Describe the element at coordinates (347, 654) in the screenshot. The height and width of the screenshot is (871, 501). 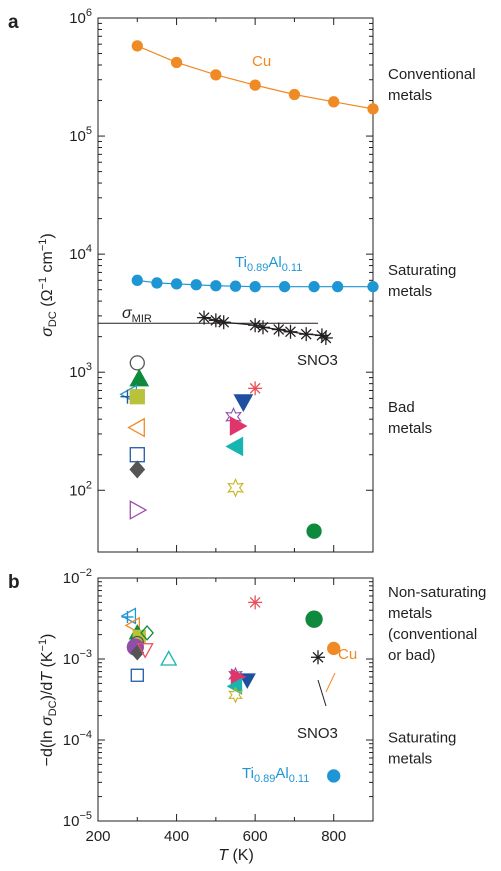
I see `cu-point-label: Cu` at that location.